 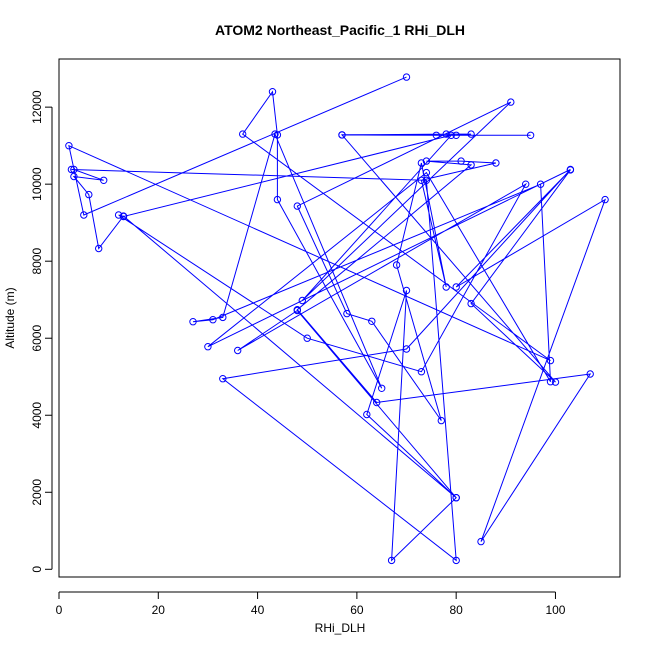 What do you see at coordinates (37, 107) in the screenshot?
I see `y-tick-label: 12000` at bounding box center [37, 107].